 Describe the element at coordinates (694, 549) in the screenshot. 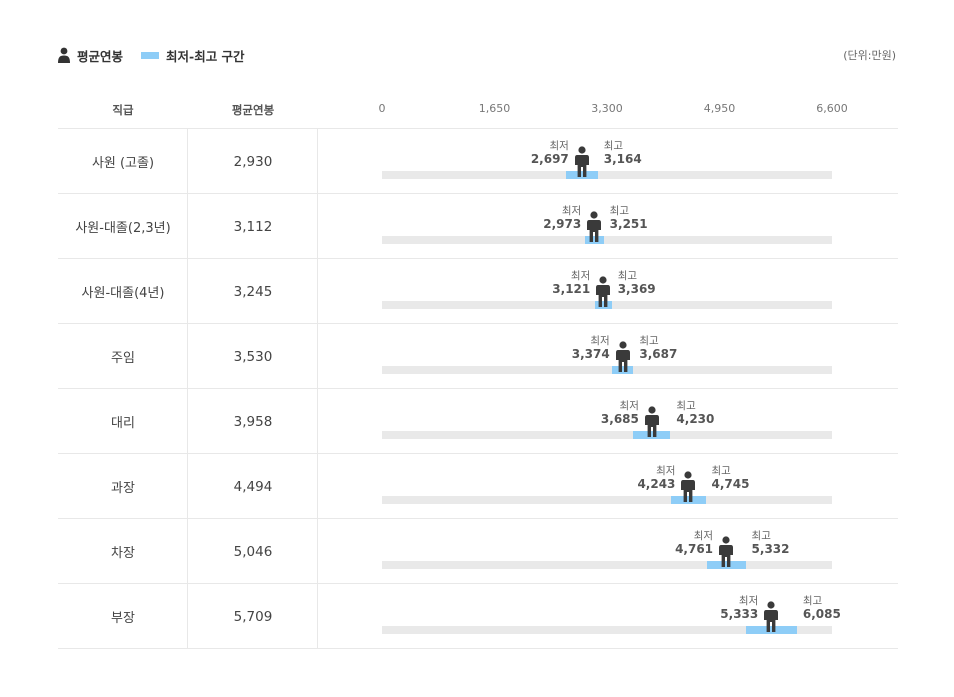

I see `min-value: 4,761` at that location.